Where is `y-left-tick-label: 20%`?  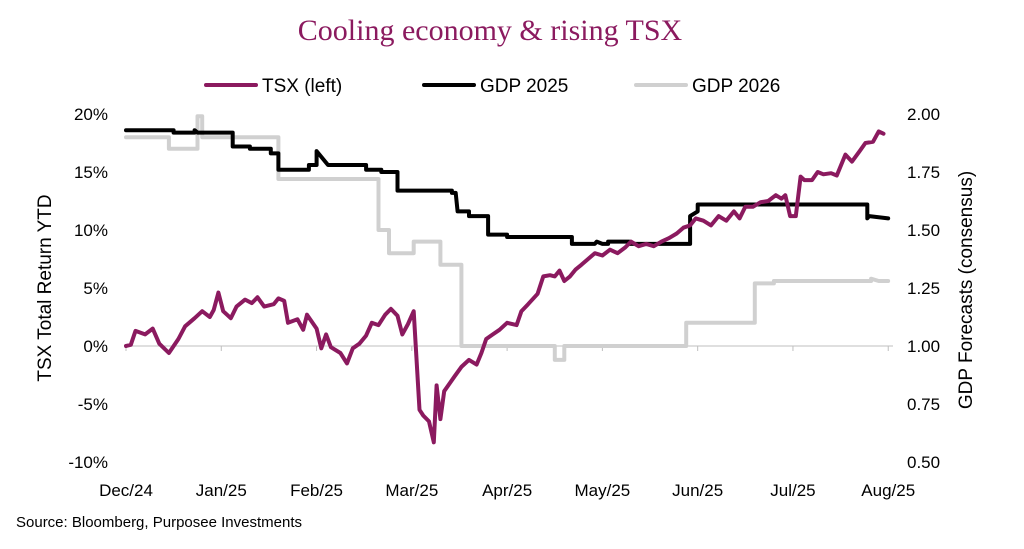
y-left-tick-label: 20% is located at coordinates (91, 114).